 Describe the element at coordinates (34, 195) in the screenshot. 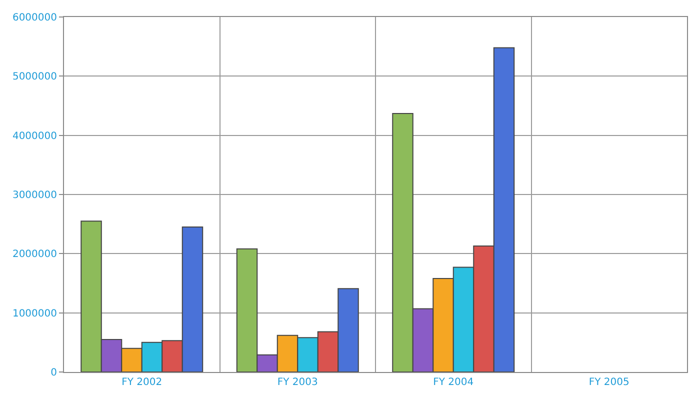

I see `y-tick-label: 3000000` at that location.